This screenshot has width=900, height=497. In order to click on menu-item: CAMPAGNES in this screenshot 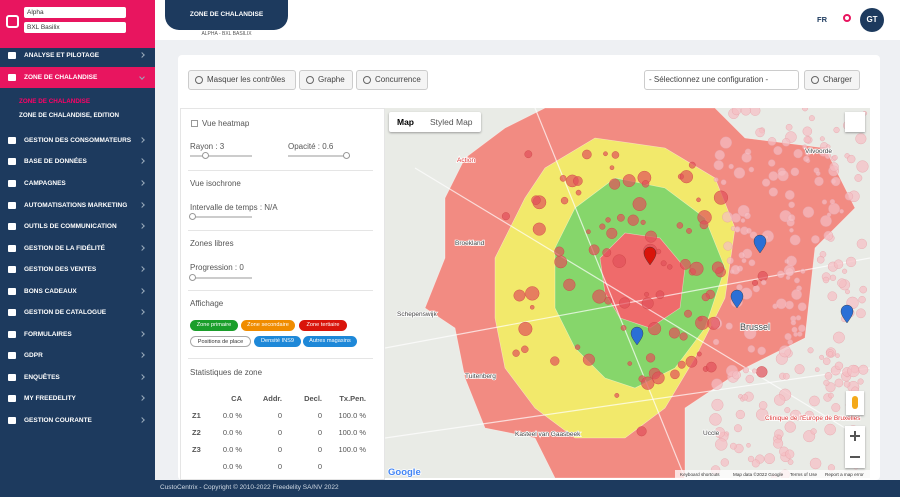, I will do `click(77, 183)`.